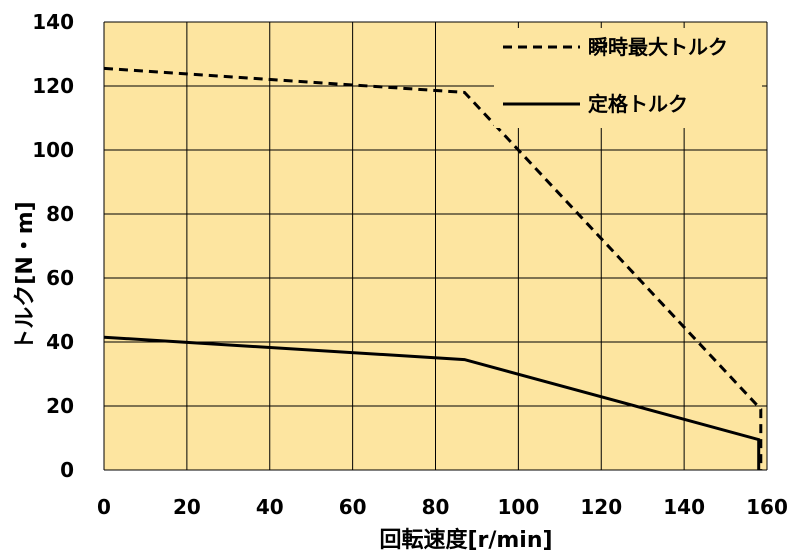  I want to click on x-tick-label: 0, so click(104, 507).